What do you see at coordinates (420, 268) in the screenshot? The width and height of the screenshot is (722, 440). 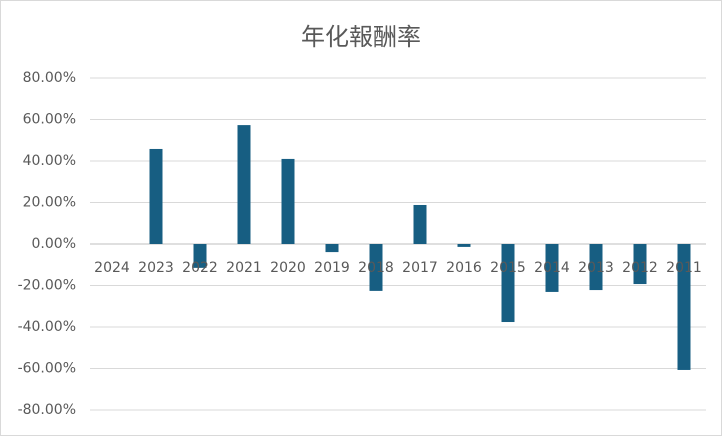 I see `x-tick-label: 2017` at bounding box center [420, 268].